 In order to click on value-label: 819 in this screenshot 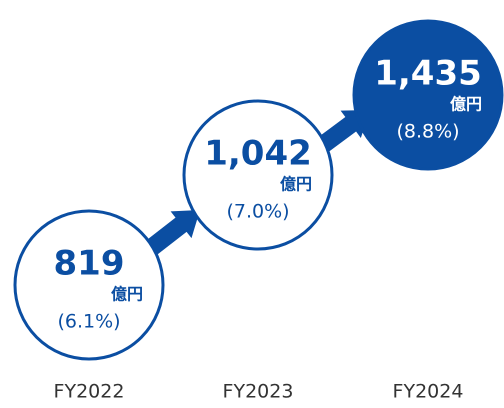, I will do `click(89, 264)`.